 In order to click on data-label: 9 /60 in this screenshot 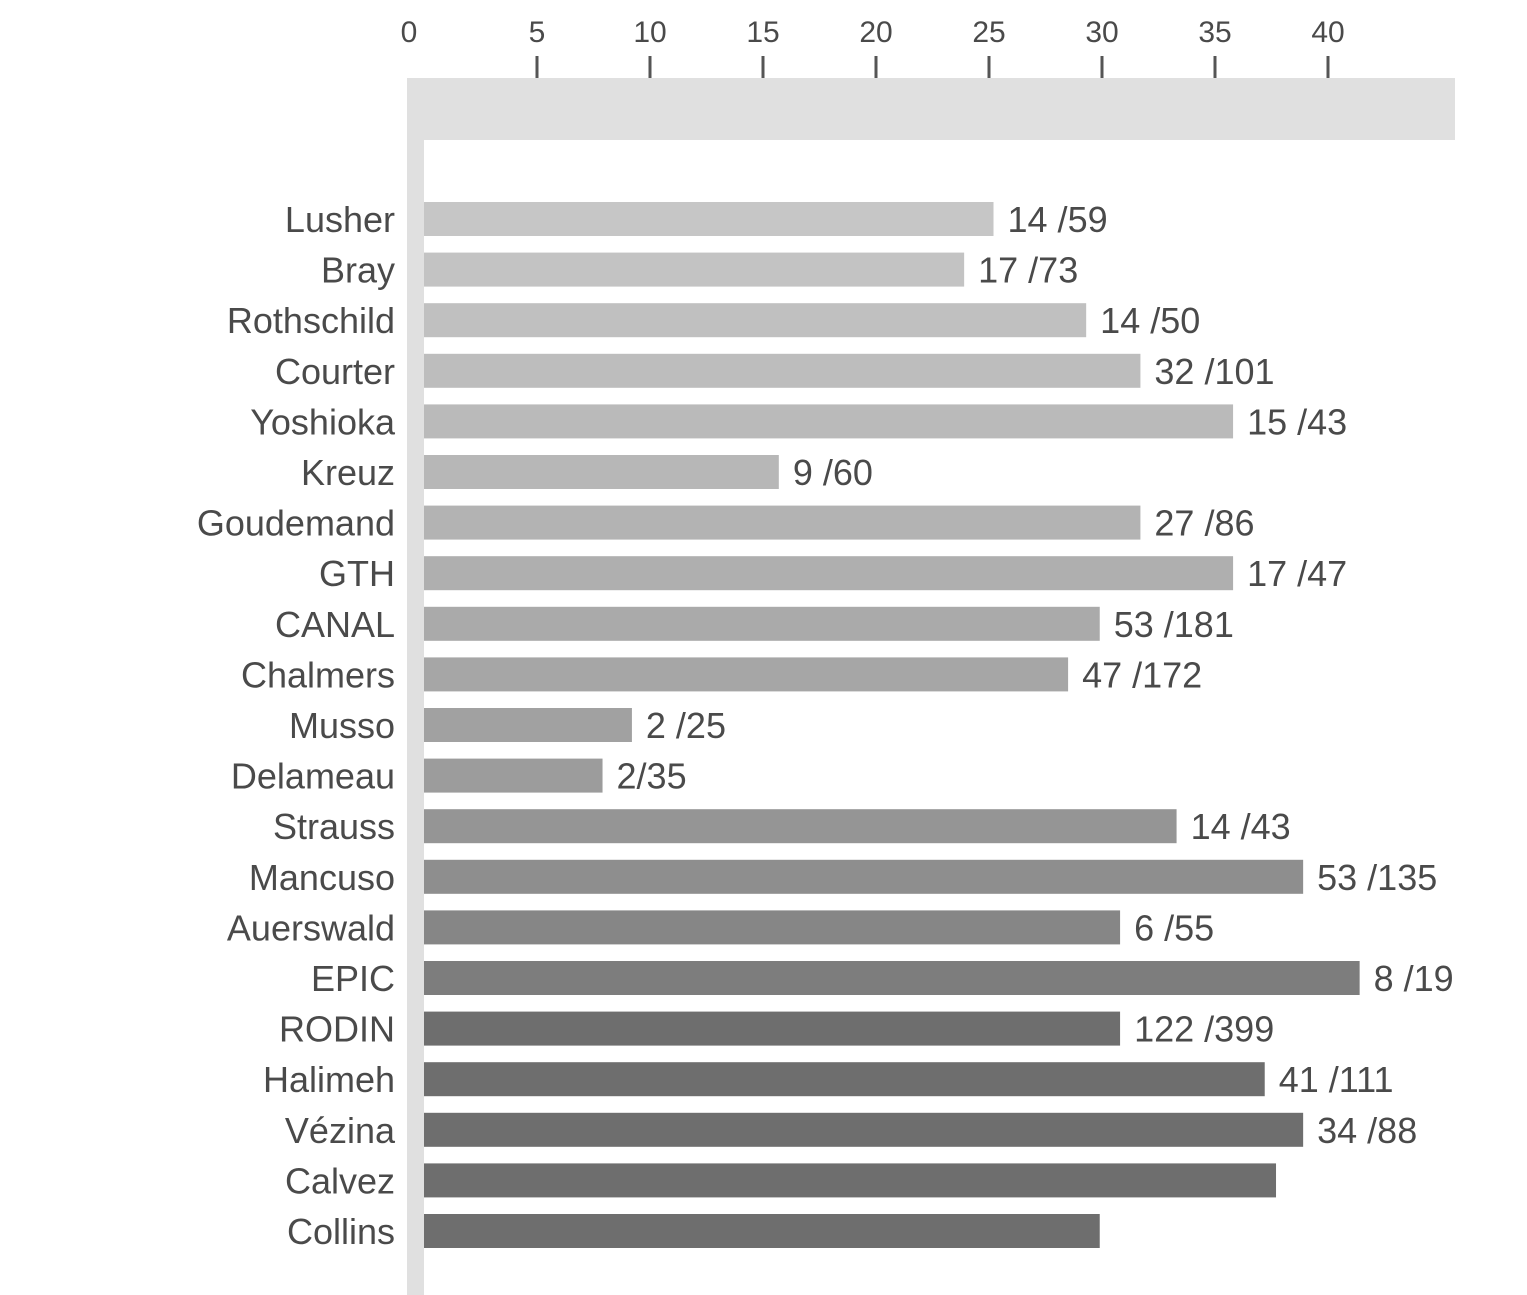, I will do `click(833, 472)`.